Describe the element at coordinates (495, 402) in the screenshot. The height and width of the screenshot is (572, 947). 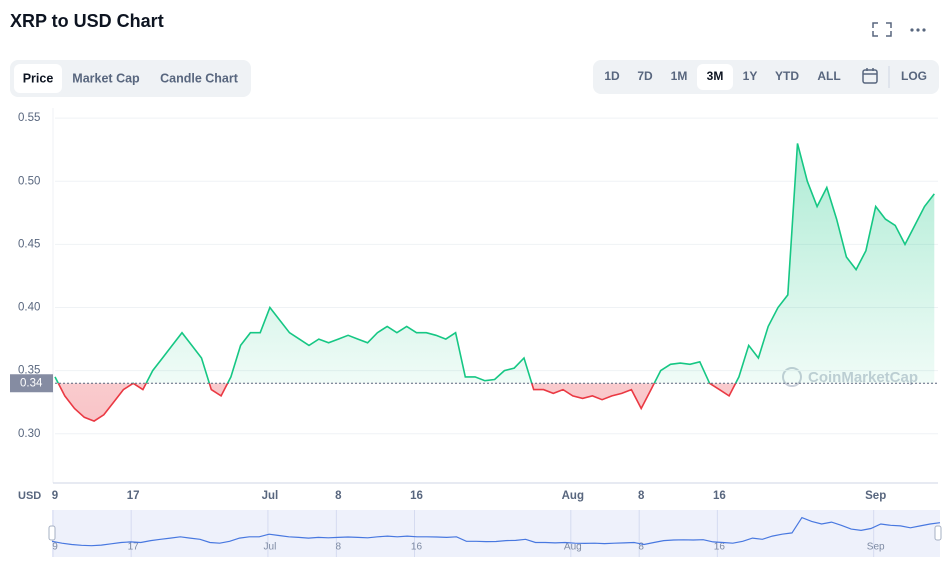
I see `area-down` at that location.